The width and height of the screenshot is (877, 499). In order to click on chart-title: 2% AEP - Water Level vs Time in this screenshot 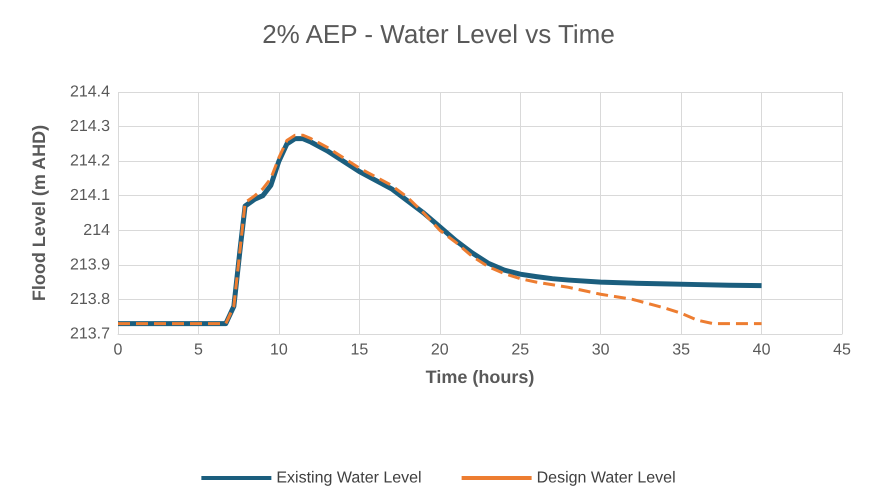, I will do `click(438, 34)`.